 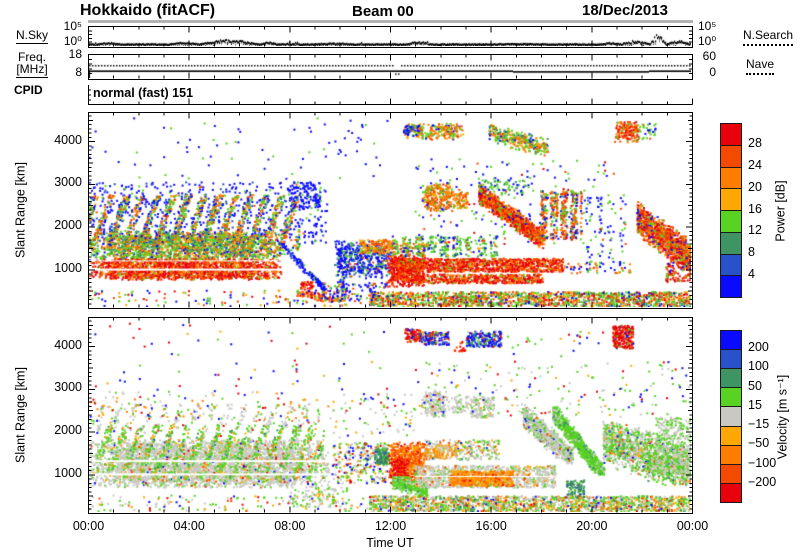 I want to click on power-colorbar-label: 24, so click(x=755, y=164).